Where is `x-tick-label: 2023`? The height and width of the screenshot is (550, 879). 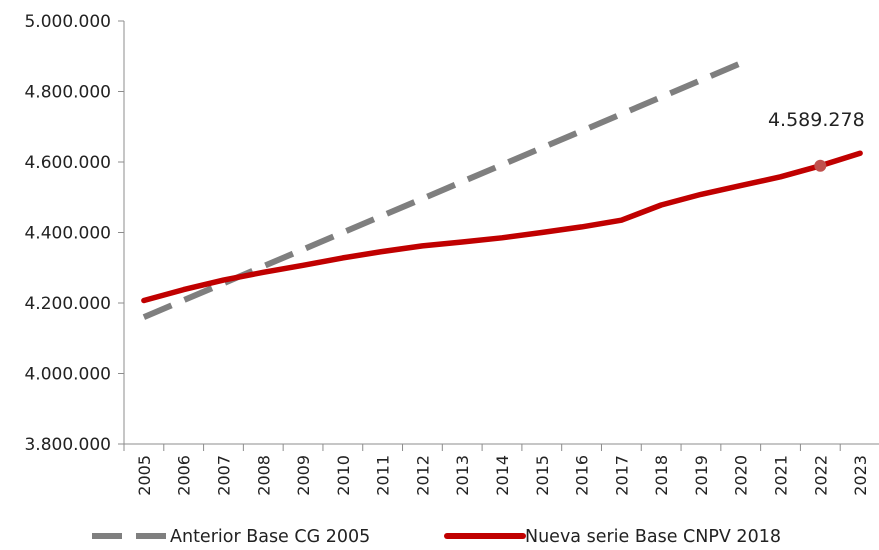 x-tick-label: 2023 is located at coordinates (860, 475).